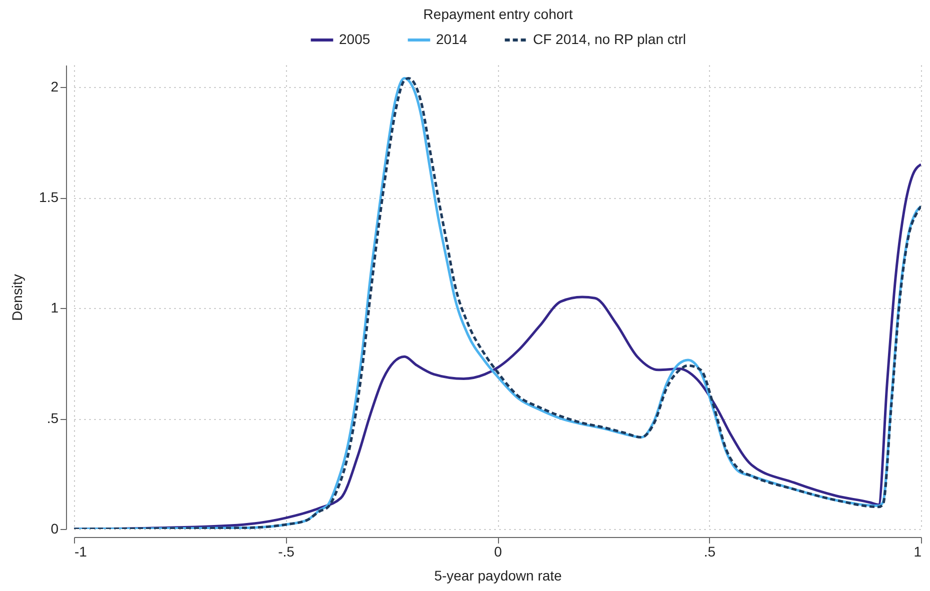 The height and width of the screenshot is (591, 930). Describe the element at coordinates (452, 39) in the screenshot. I see `legend-label: 2014` at that location.